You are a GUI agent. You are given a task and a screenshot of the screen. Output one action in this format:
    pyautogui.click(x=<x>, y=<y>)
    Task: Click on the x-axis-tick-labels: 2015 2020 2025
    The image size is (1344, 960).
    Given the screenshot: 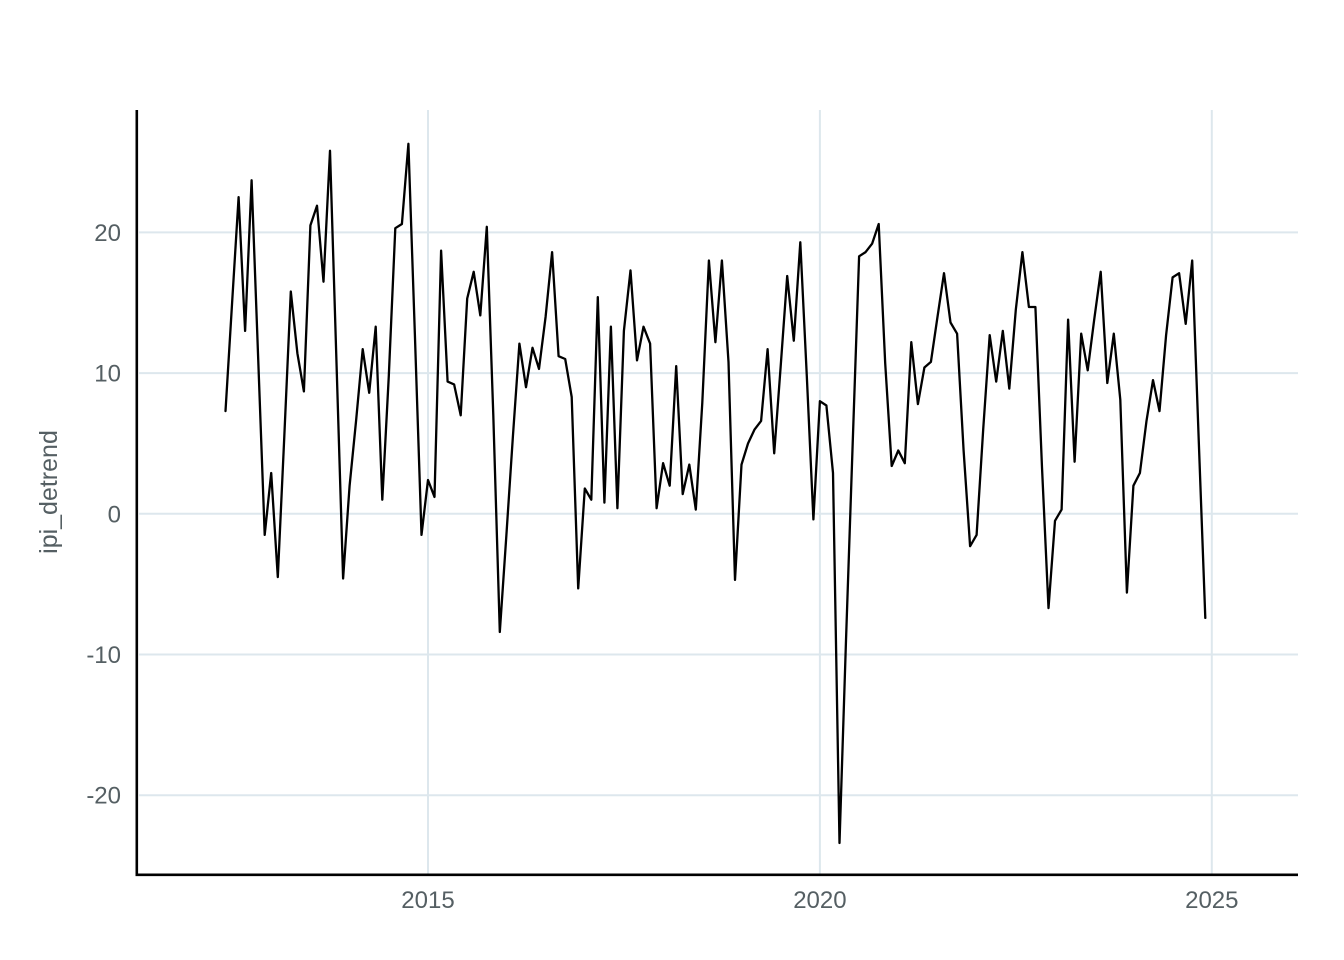 What is the action you would take?
    pyautogui.click(x=819, y=900)
    